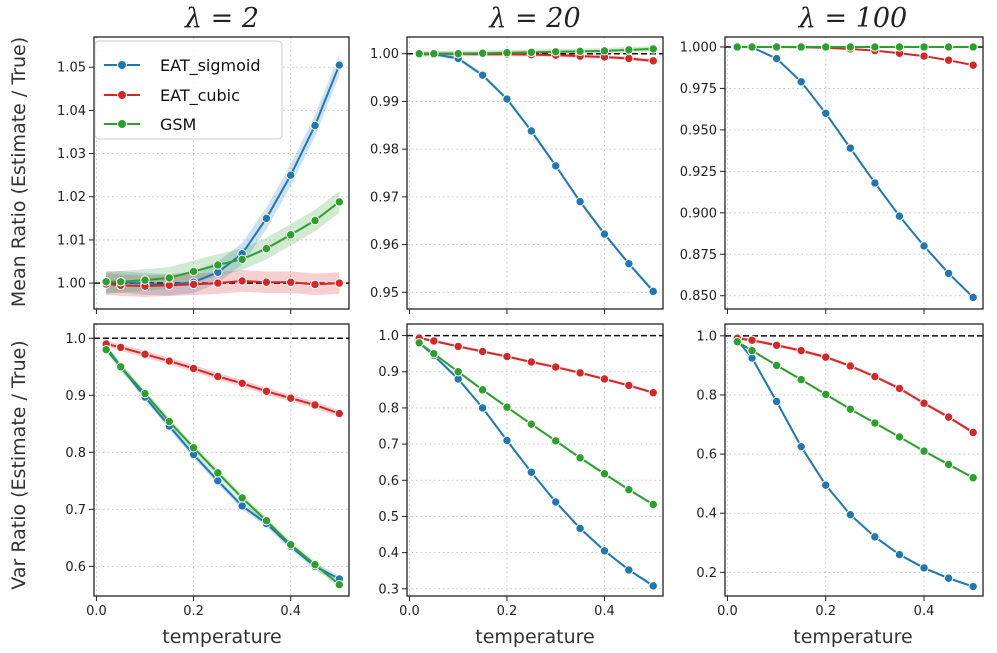 The image size is (997, 653). Describe the element at coordinates (698, 172) in the screenshot. I see `y-tick-label: 0.925` at that location.